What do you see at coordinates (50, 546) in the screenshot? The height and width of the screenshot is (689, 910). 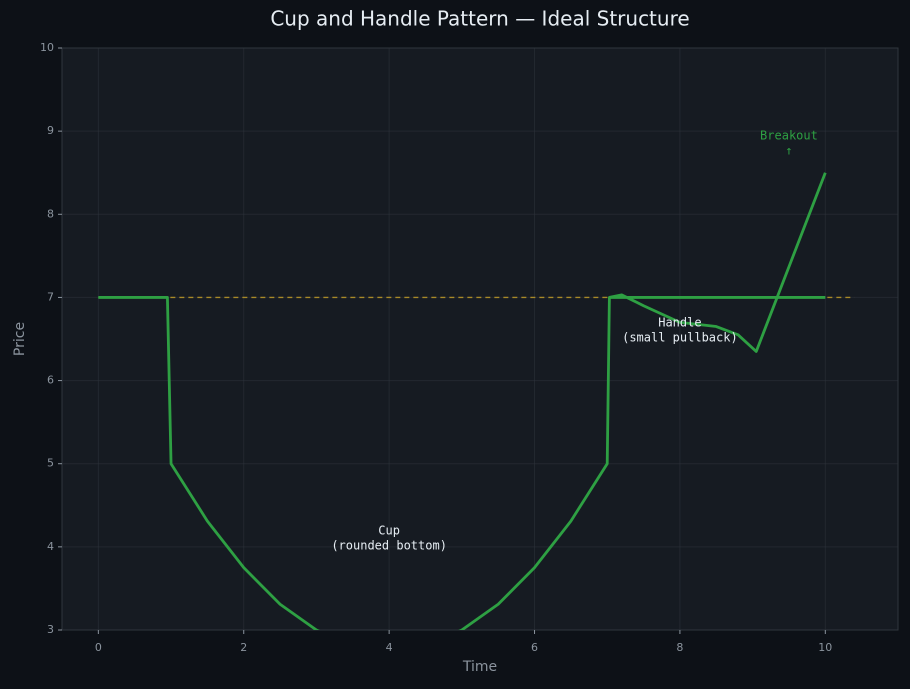 I see `y-tick-label: 4` at bounding box center [50, 546].